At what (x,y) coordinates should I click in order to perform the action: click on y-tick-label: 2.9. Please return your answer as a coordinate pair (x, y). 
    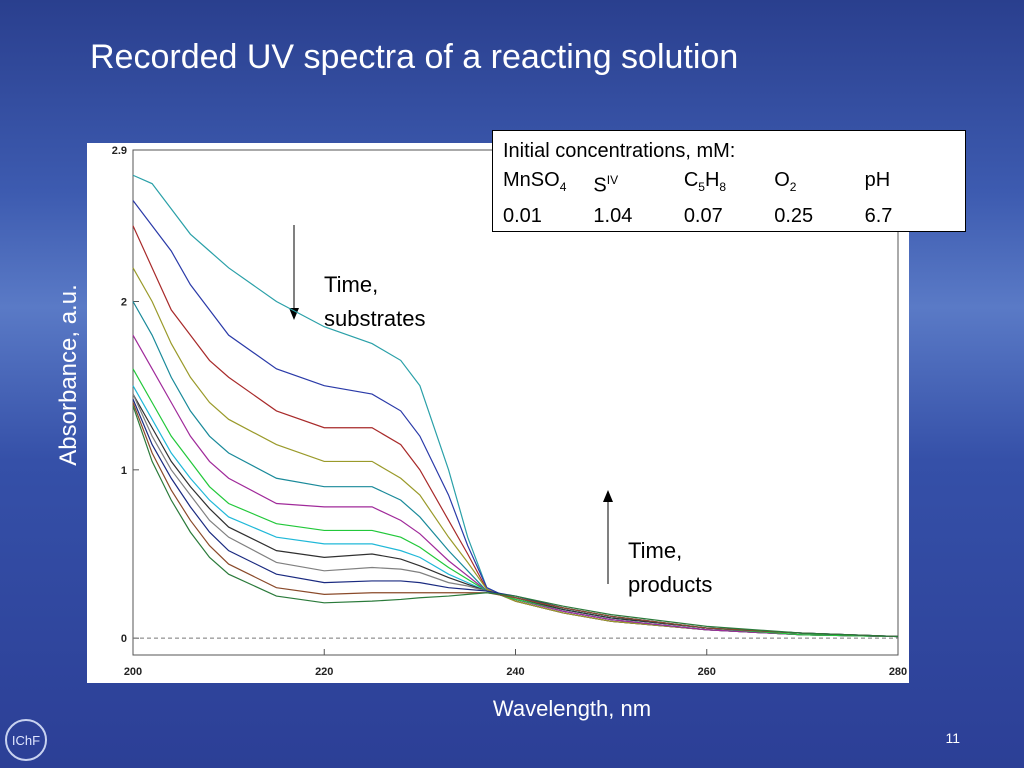
    Looking at the image, I should click on (119, 151).